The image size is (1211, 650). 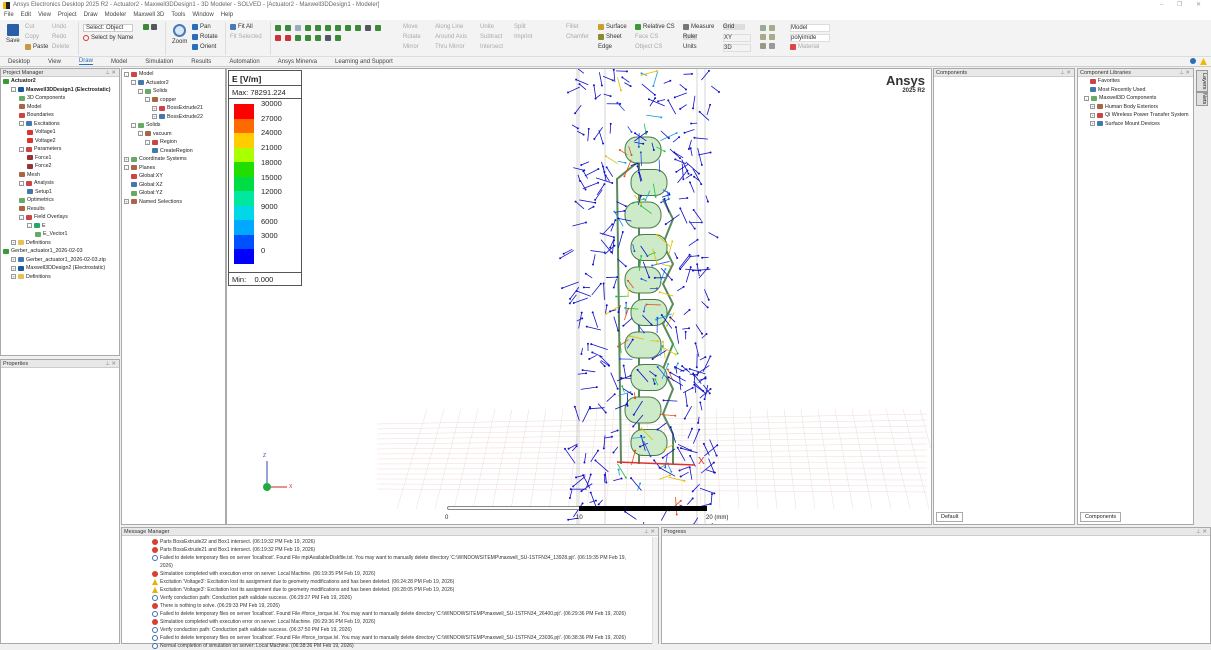 What do you see at coordinates (605, 47) in the screenshot?
I see `edge-dropdown: Edge` at bounding box center [605, 47].